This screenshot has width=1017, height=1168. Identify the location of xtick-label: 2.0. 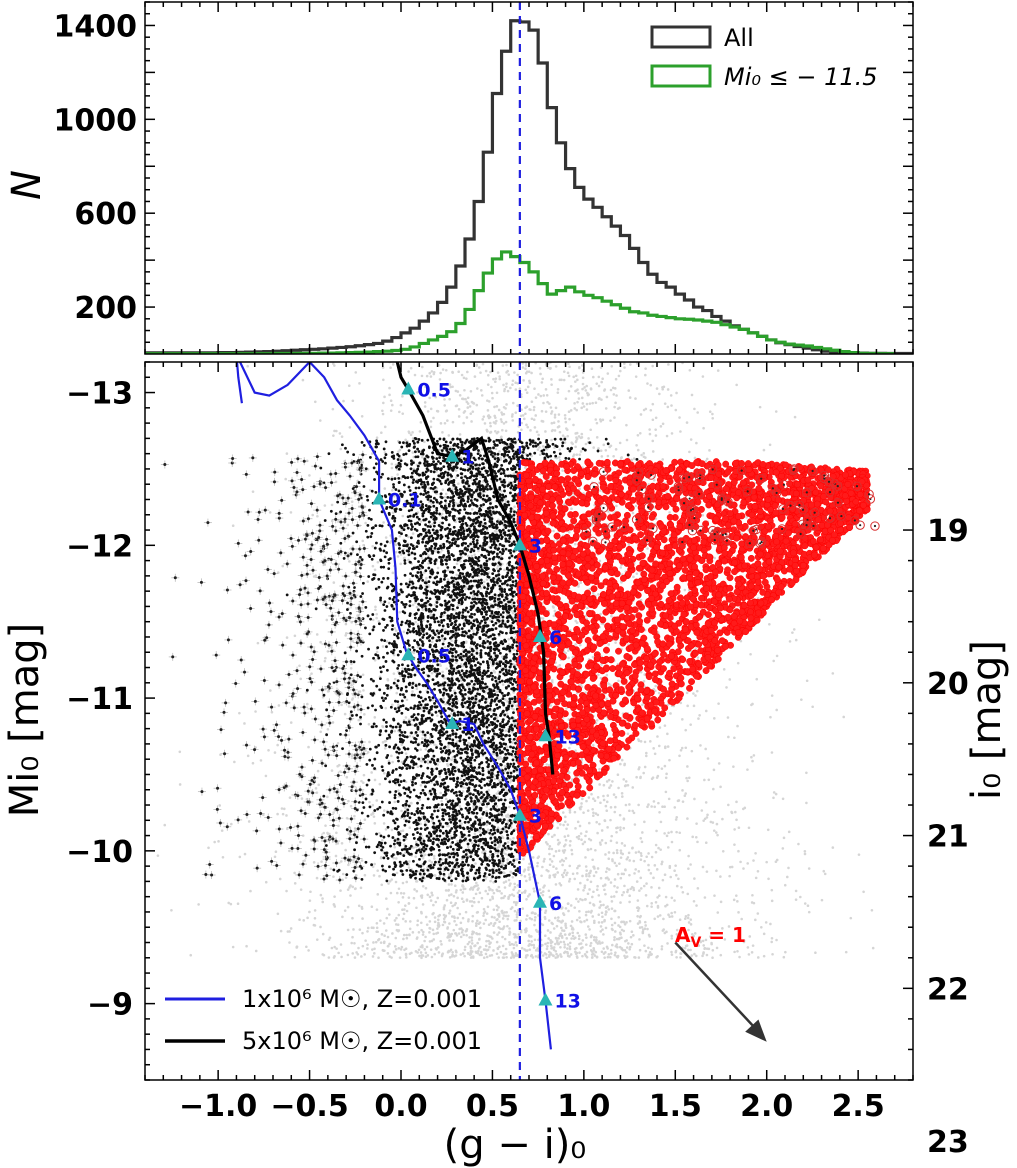
(766, 1106).